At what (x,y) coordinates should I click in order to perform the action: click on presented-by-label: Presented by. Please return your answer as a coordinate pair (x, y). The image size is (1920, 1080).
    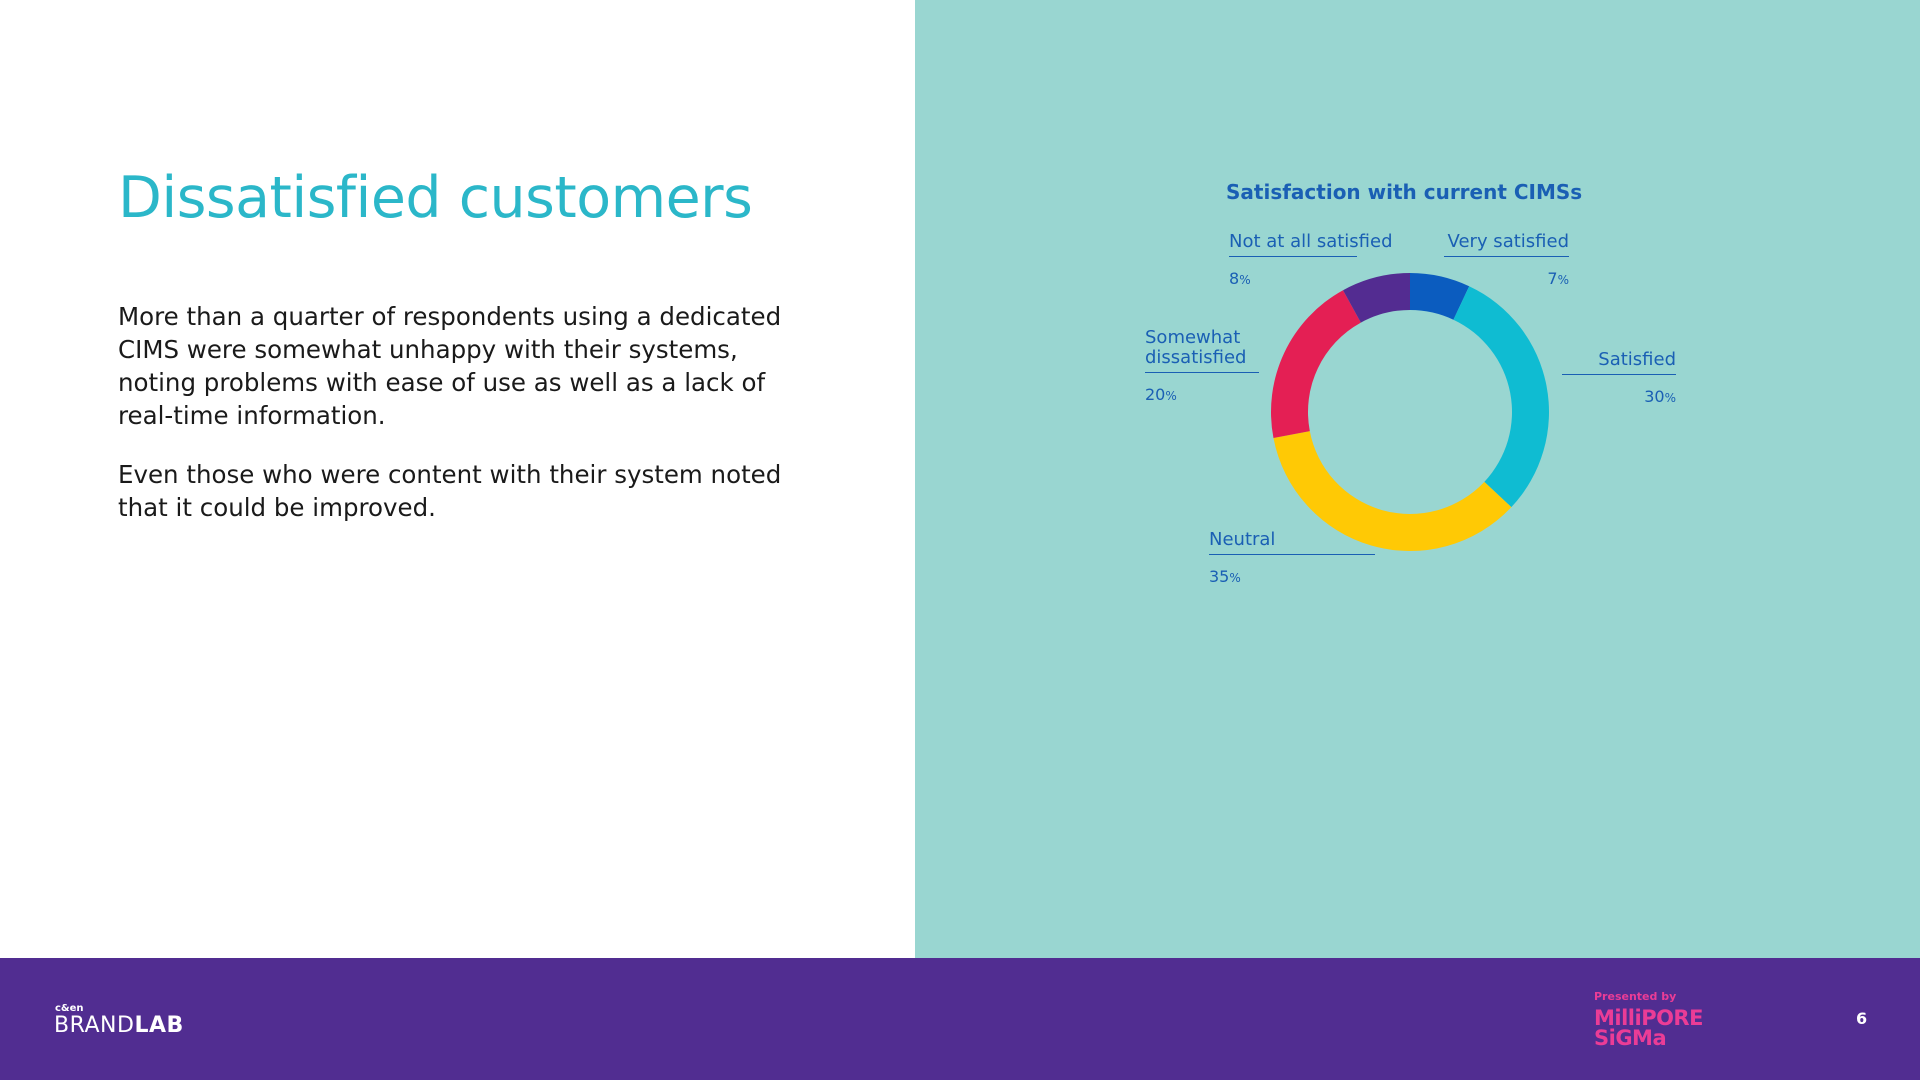
    Looking at the image, I should click on (1635, 996).